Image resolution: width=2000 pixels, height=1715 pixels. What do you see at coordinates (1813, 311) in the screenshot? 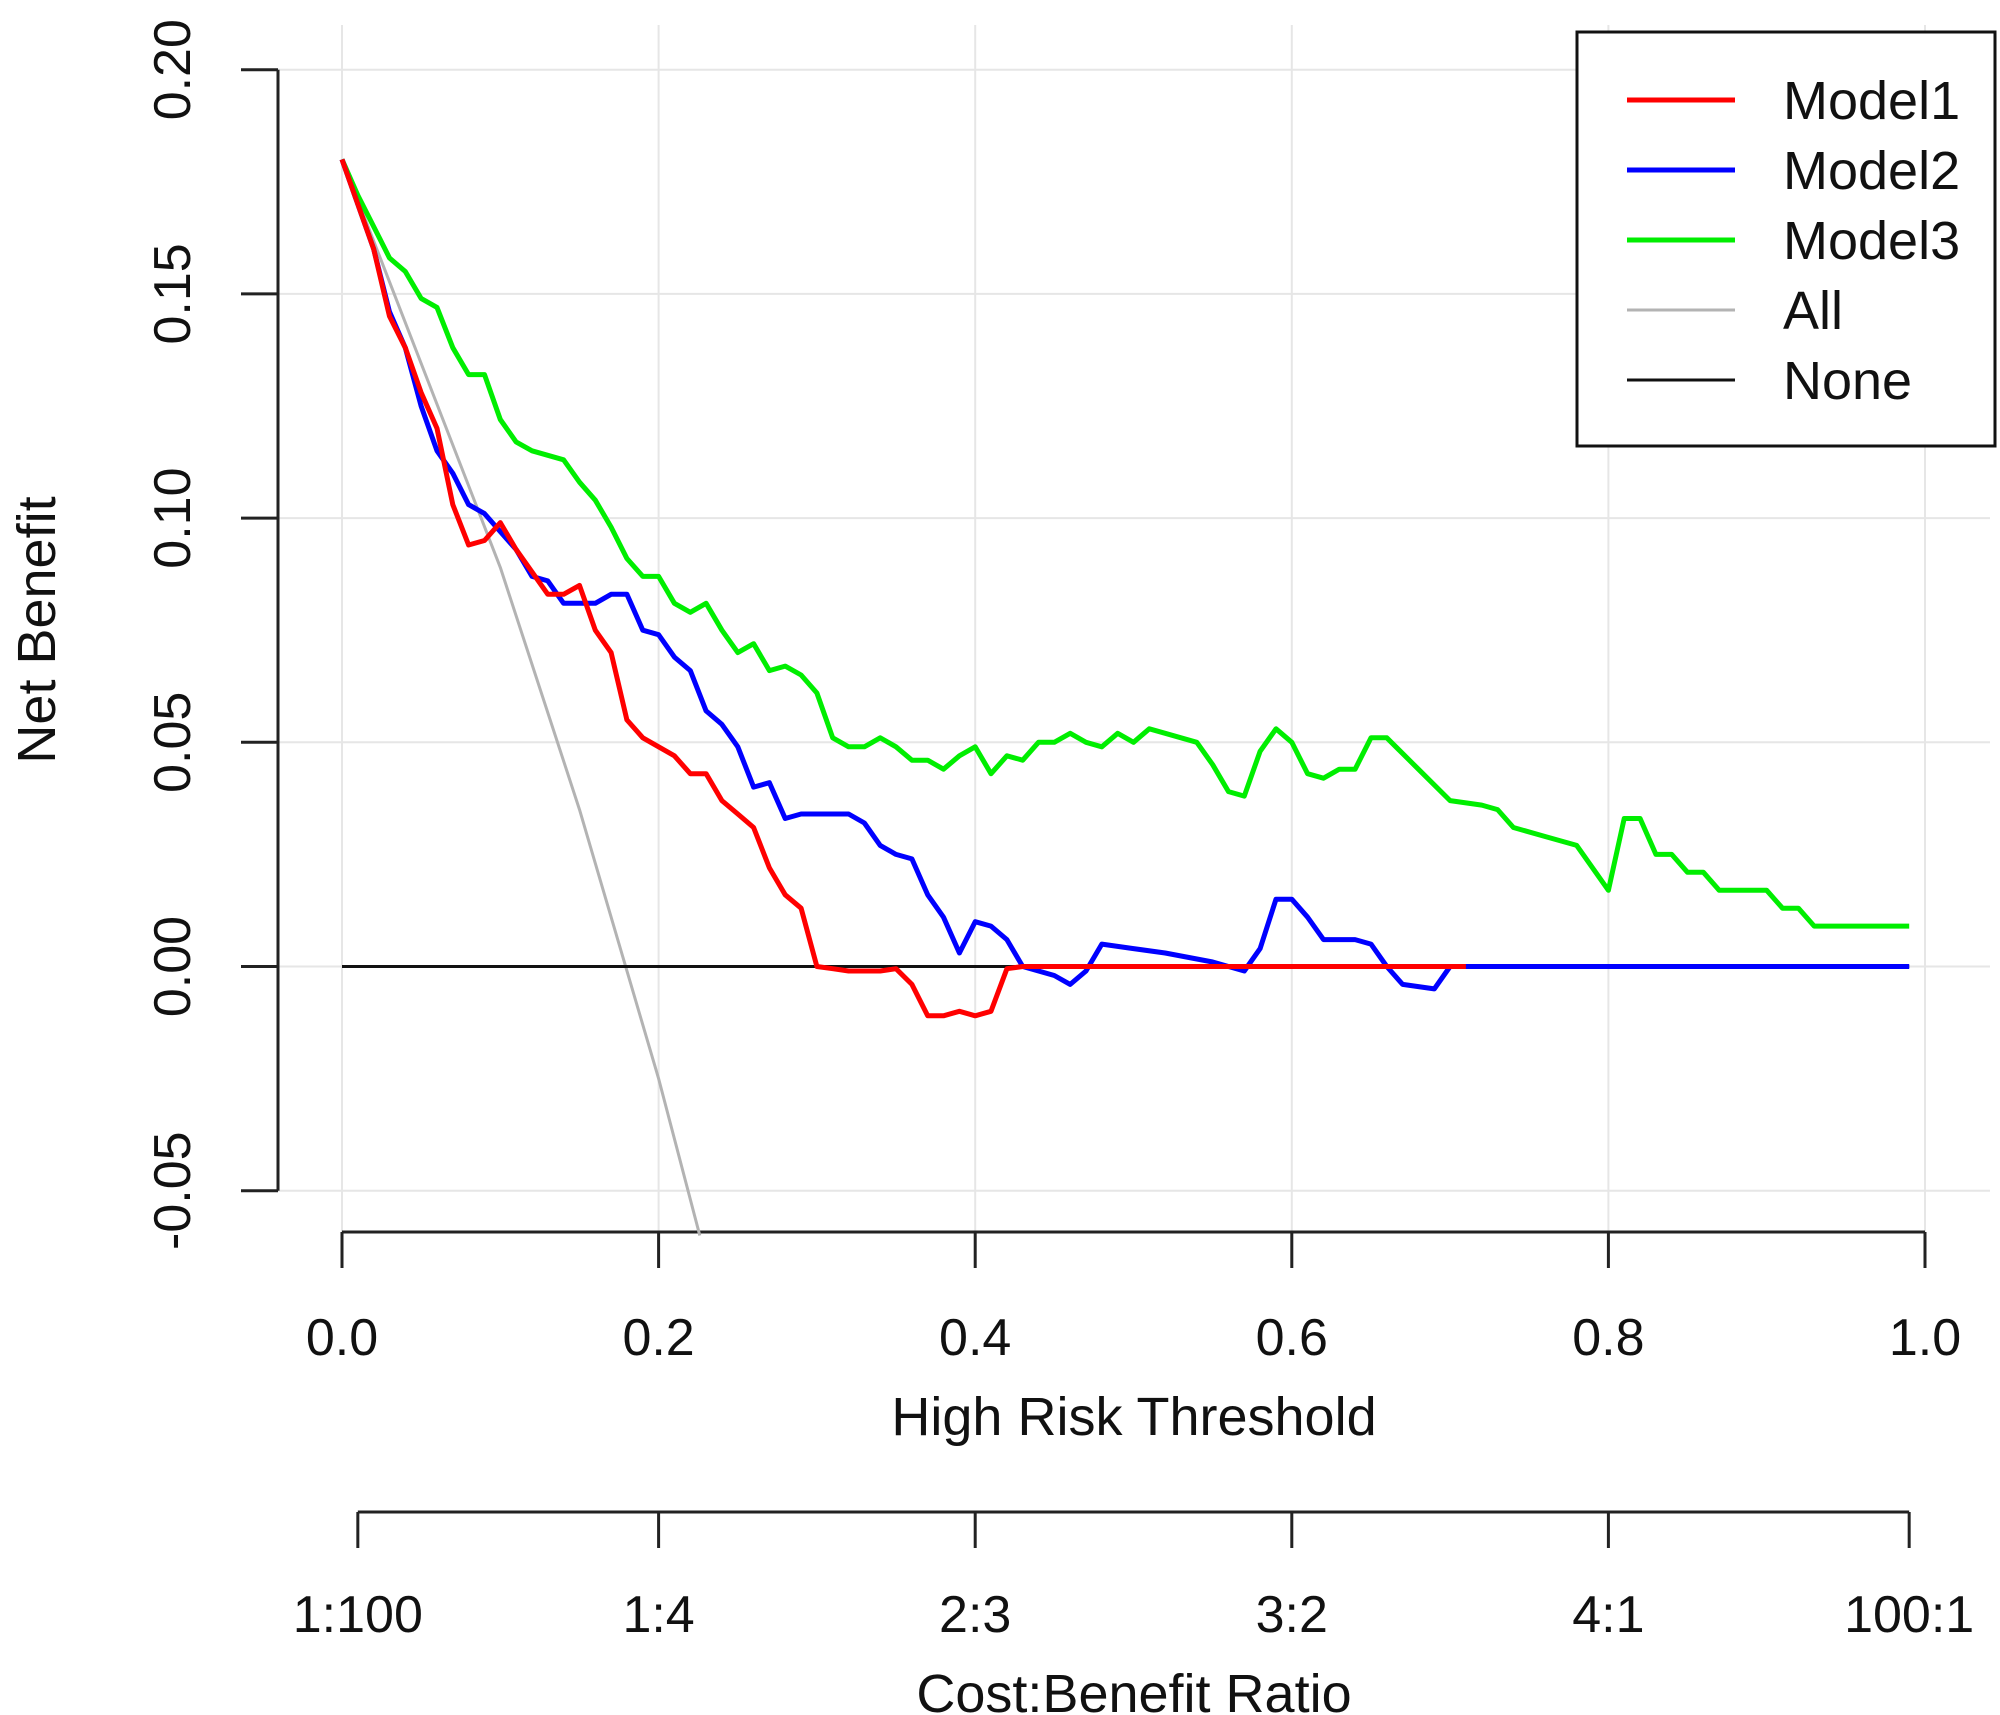
I see `legend-label-all: All` at bounding box center [1813, 311].